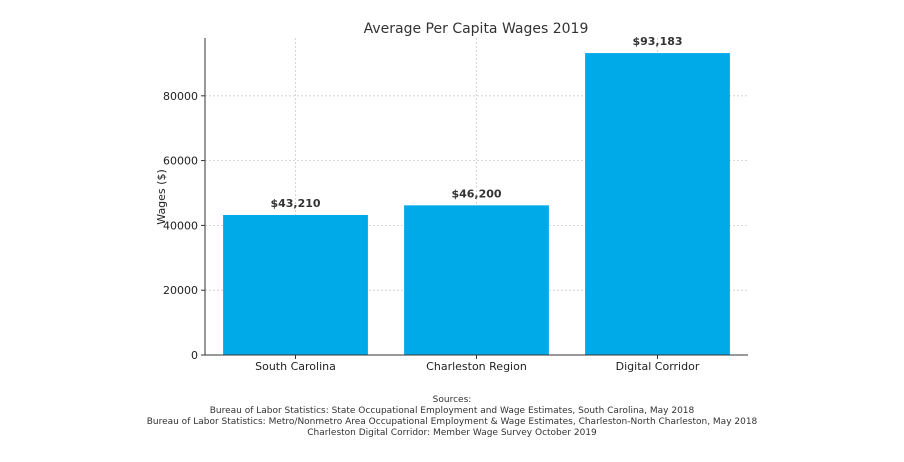 This screenshot has width=904, height=462. I want to click on y-tick-label: 0, so click(194, 355).